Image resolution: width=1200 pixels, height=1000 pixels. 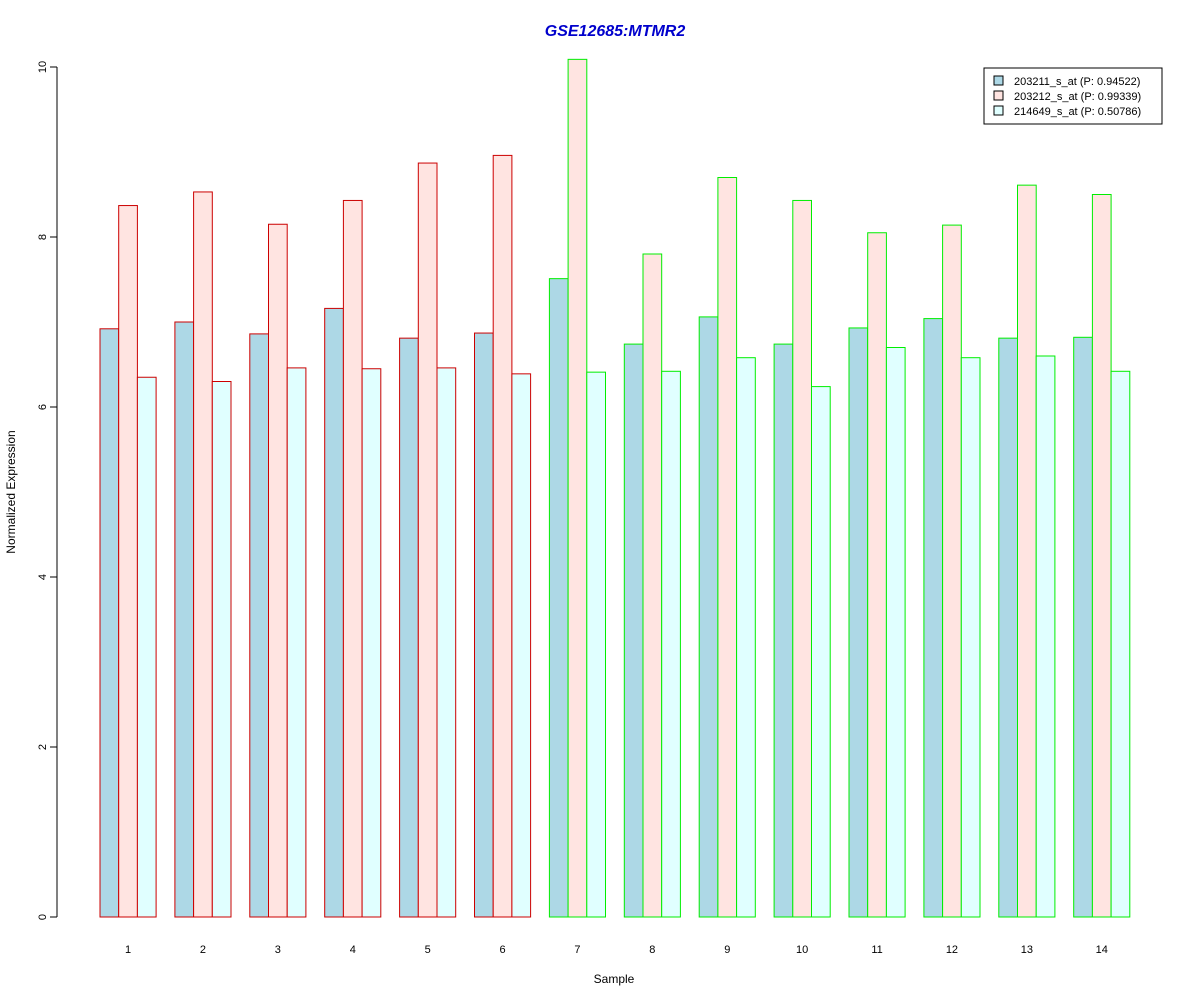 What do you see at coordinates (43, 237) in the screenshot?
I see `y-tick-label: 8` at bounding box center [43, 237].